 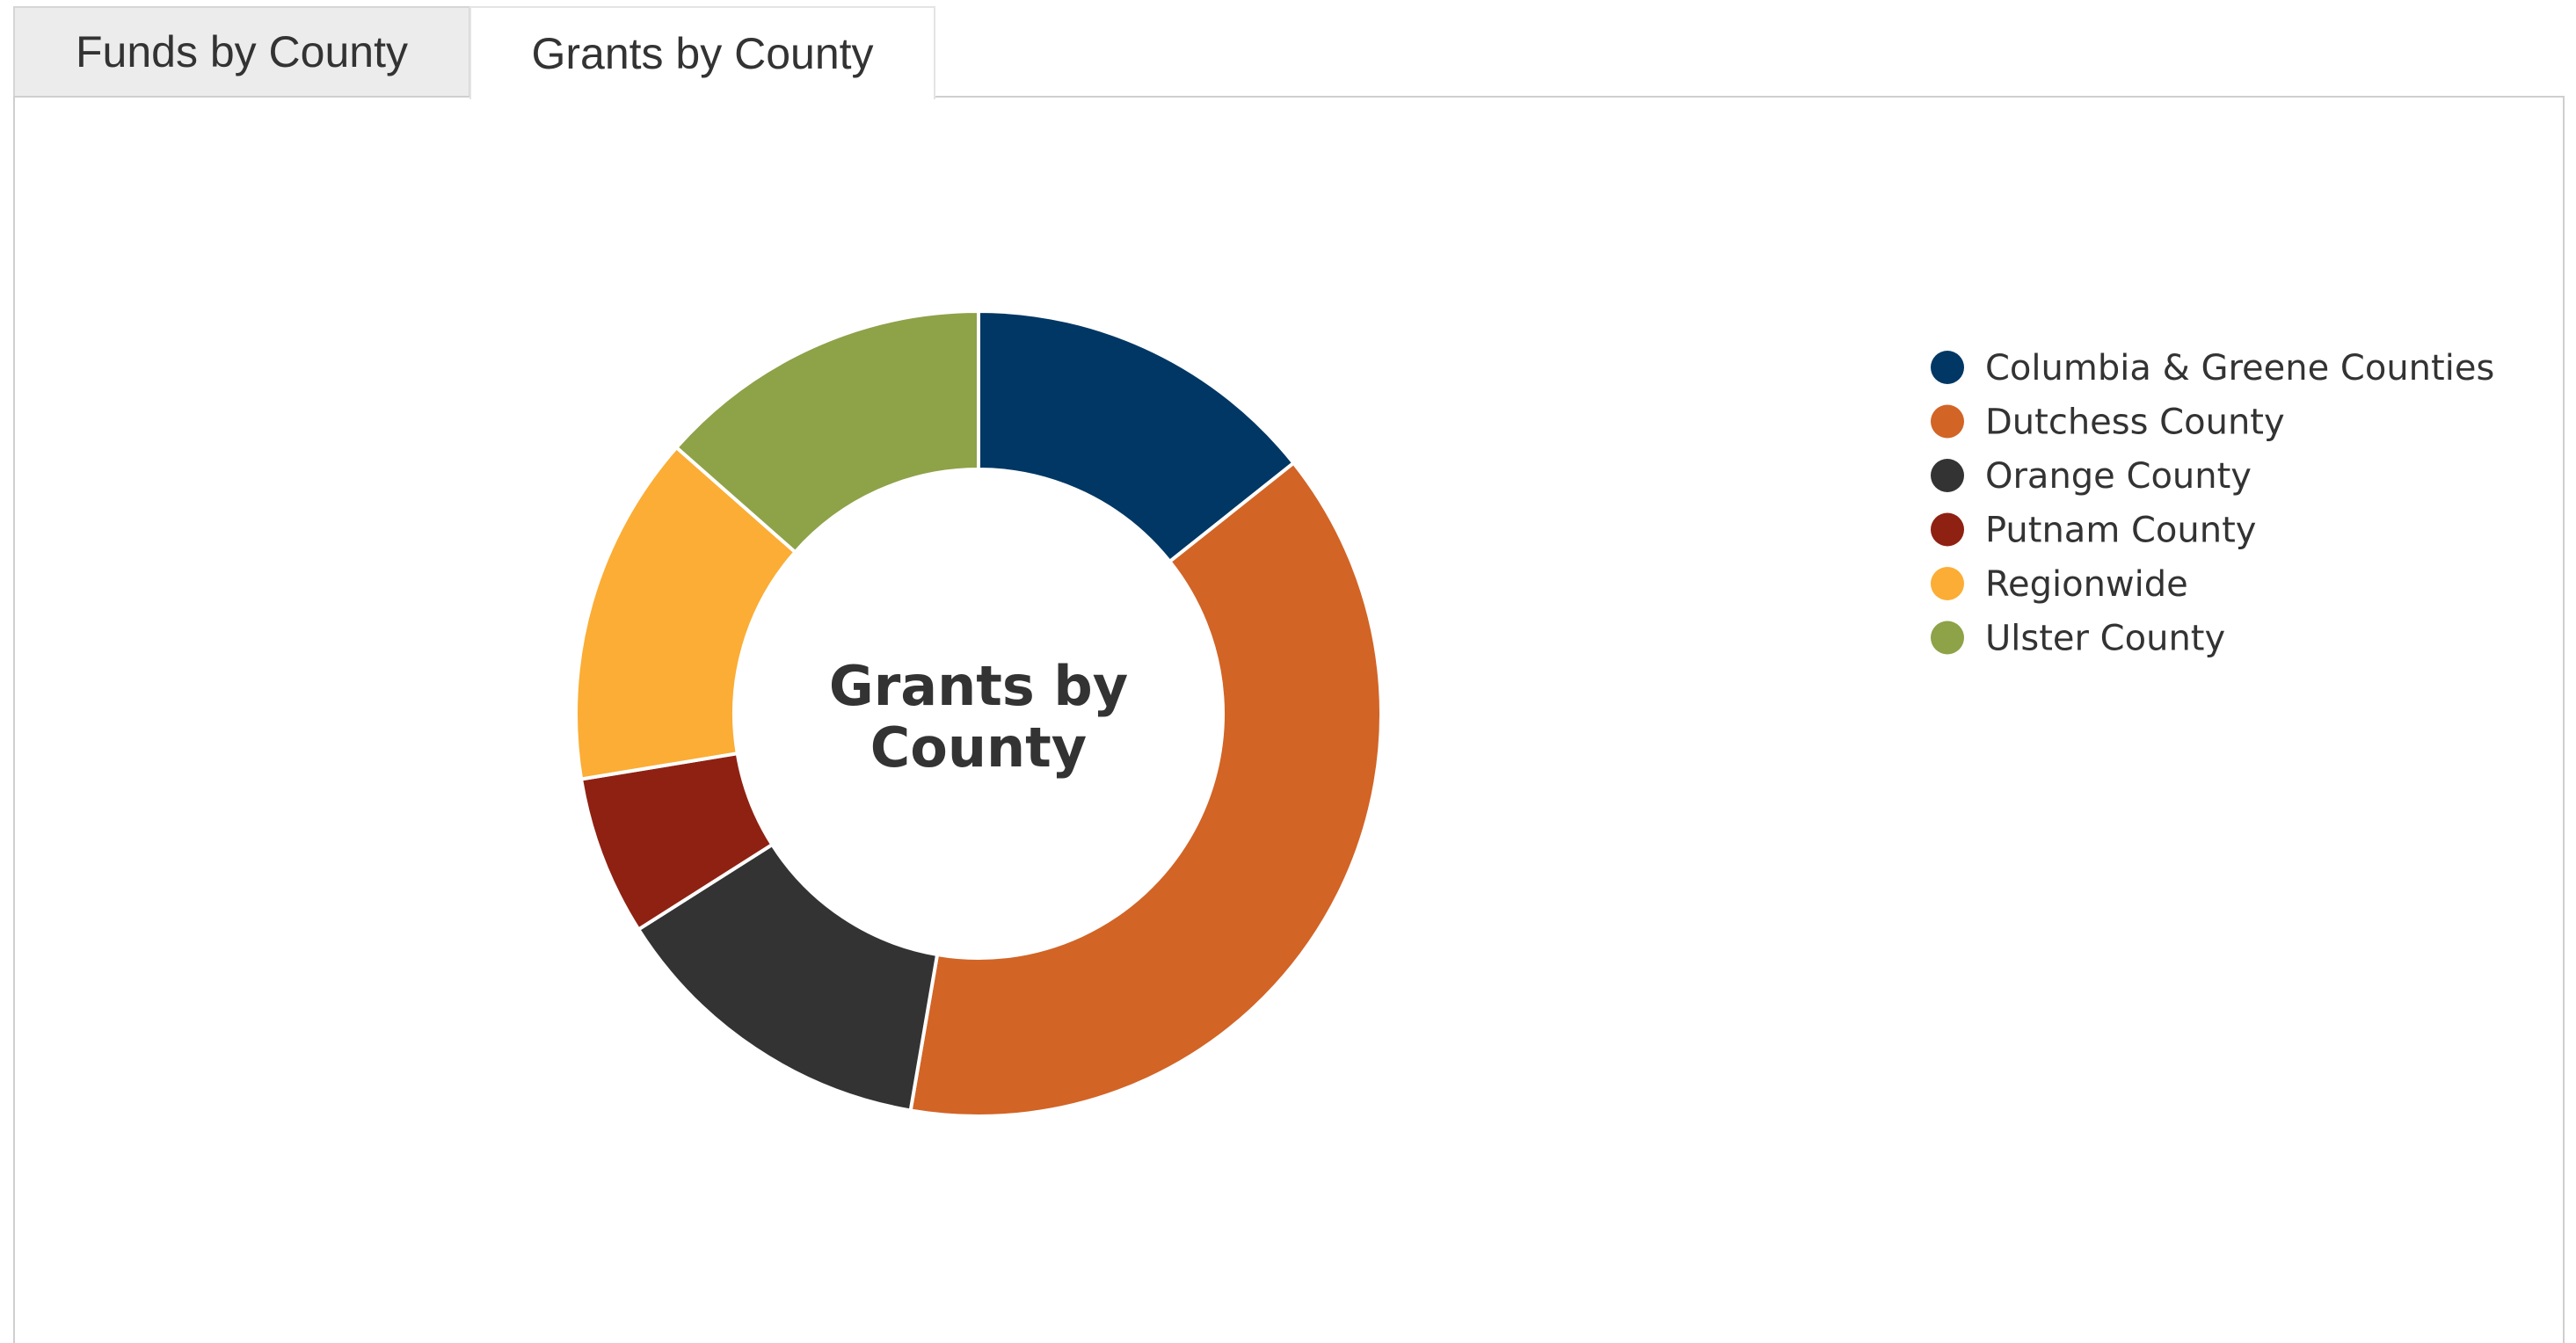 What do you see at coordinates (1947, 367) in the screenshot?
I see `legend-marker-columbia-greene-counties` at bounding box center [1947, 367].